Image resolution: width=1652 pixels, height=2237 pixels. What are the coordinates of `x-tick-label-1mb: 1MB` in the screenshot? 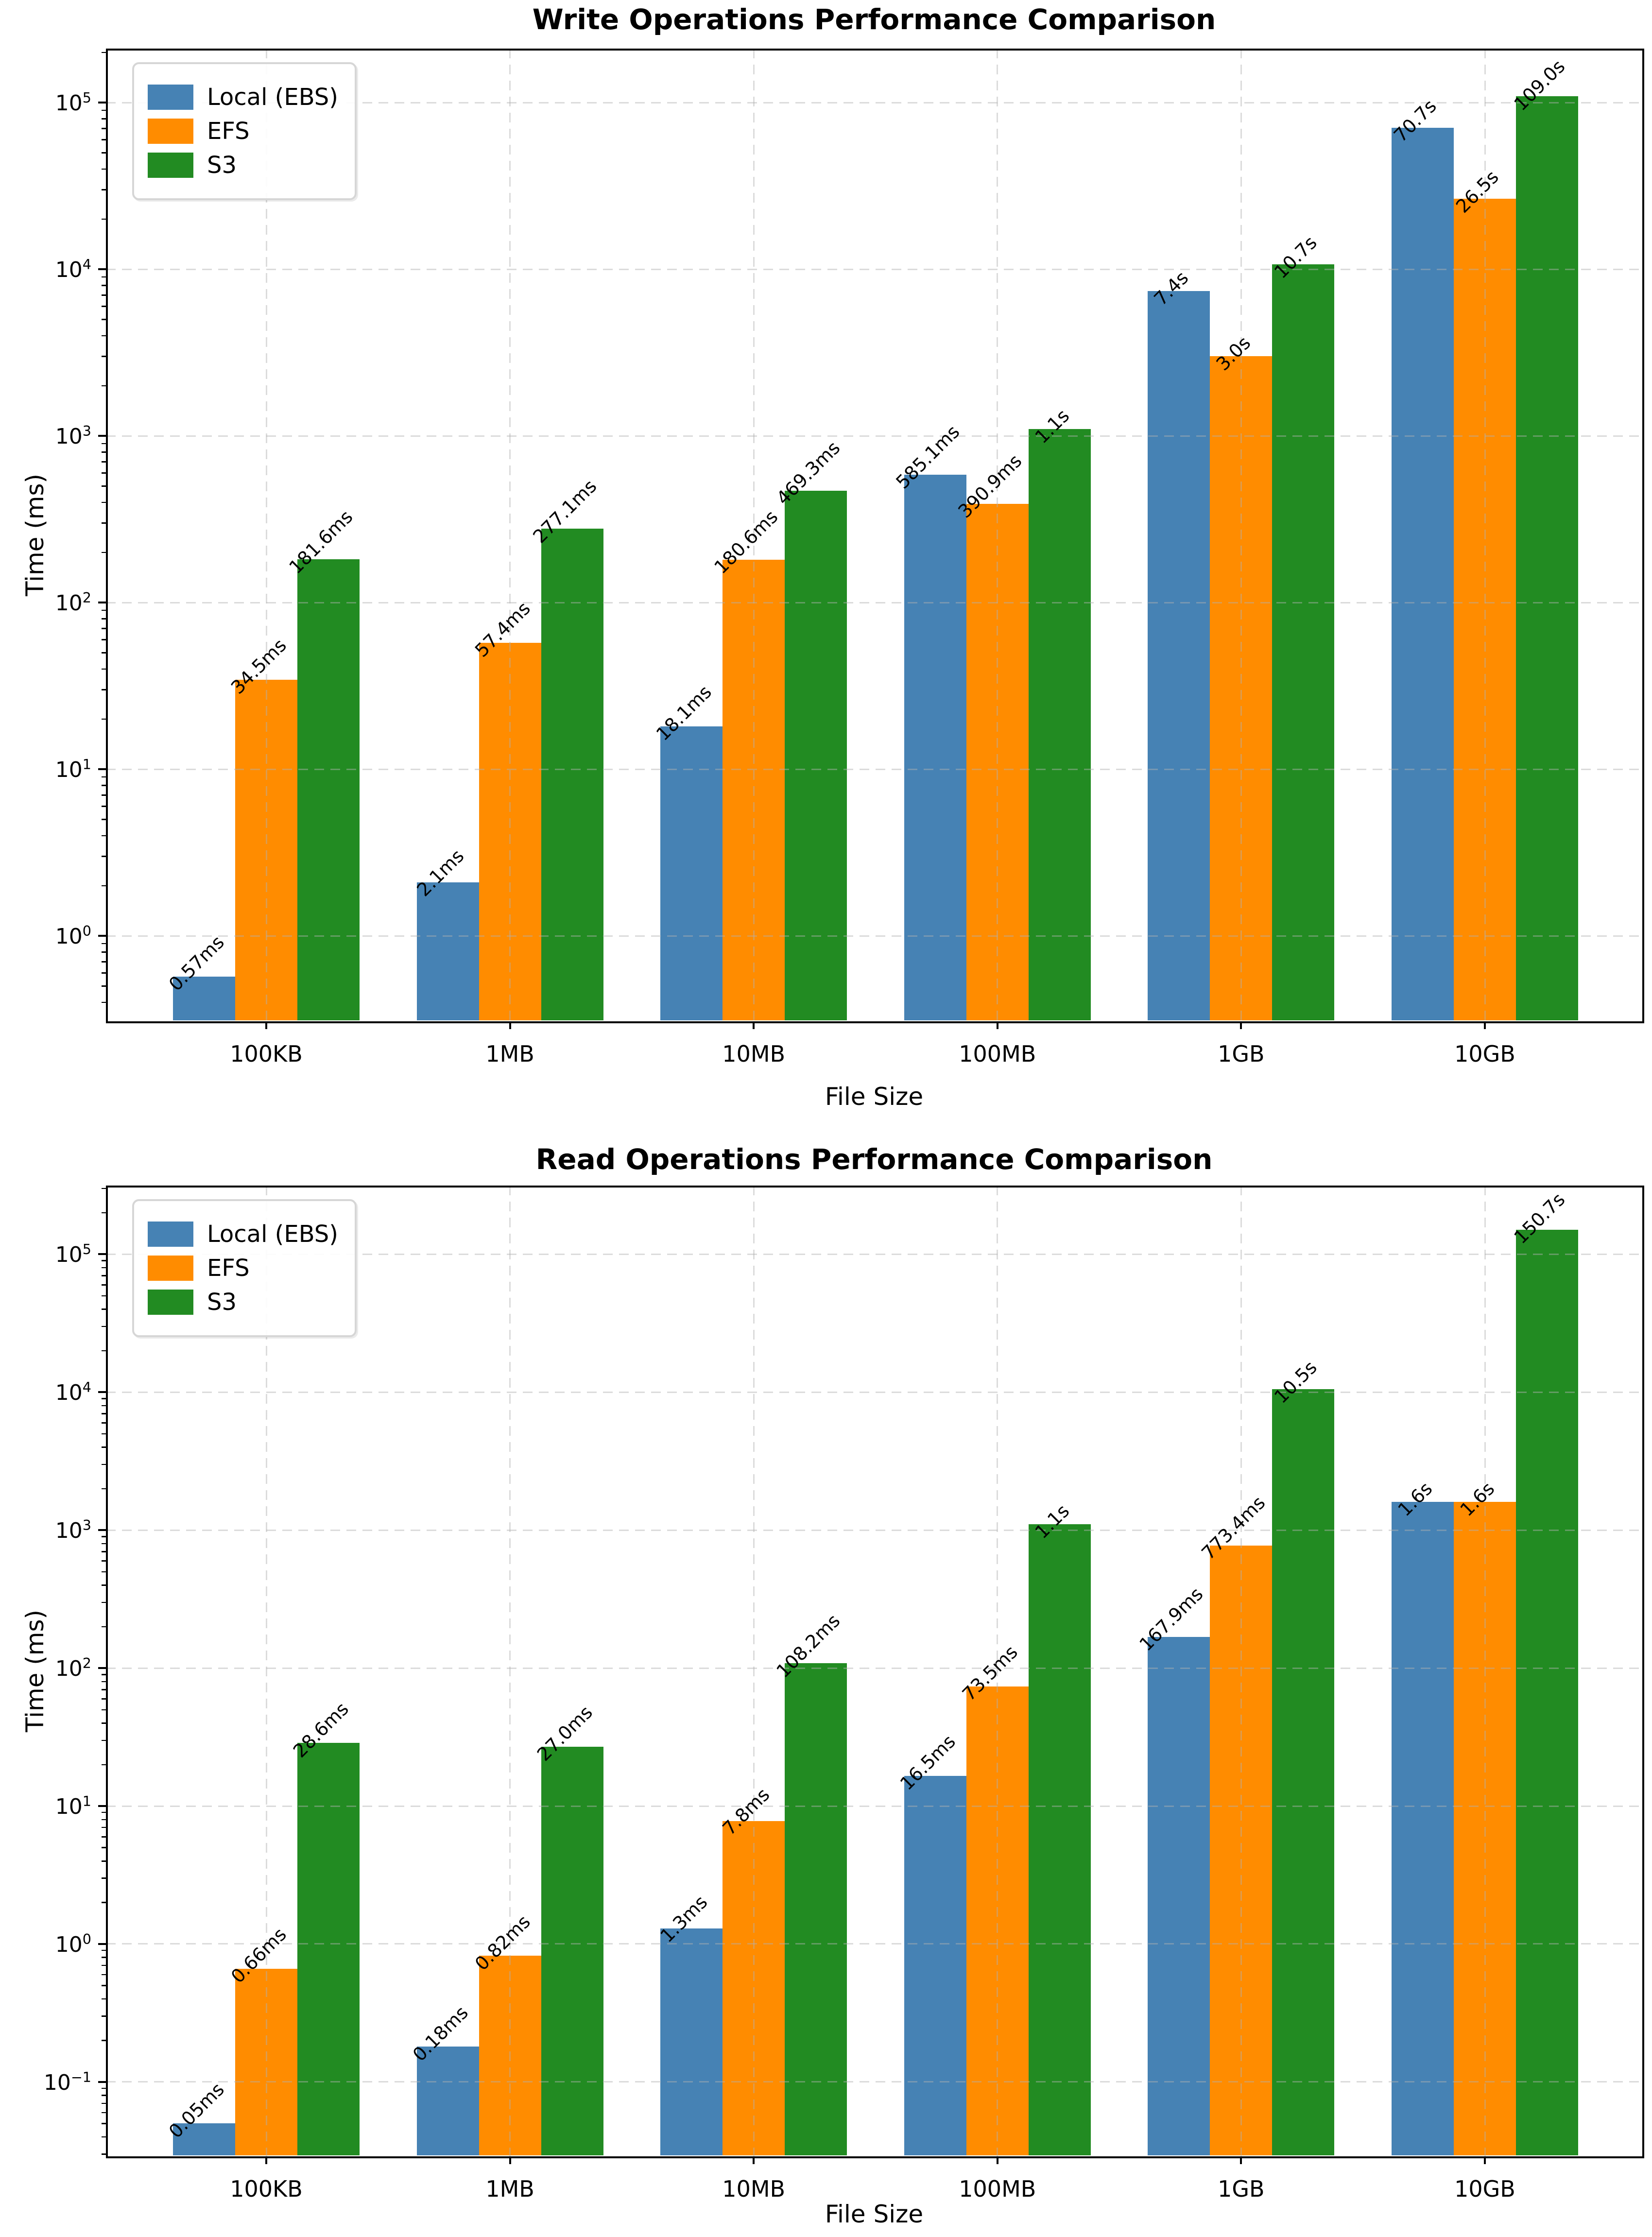 It's located at (510, 1054).